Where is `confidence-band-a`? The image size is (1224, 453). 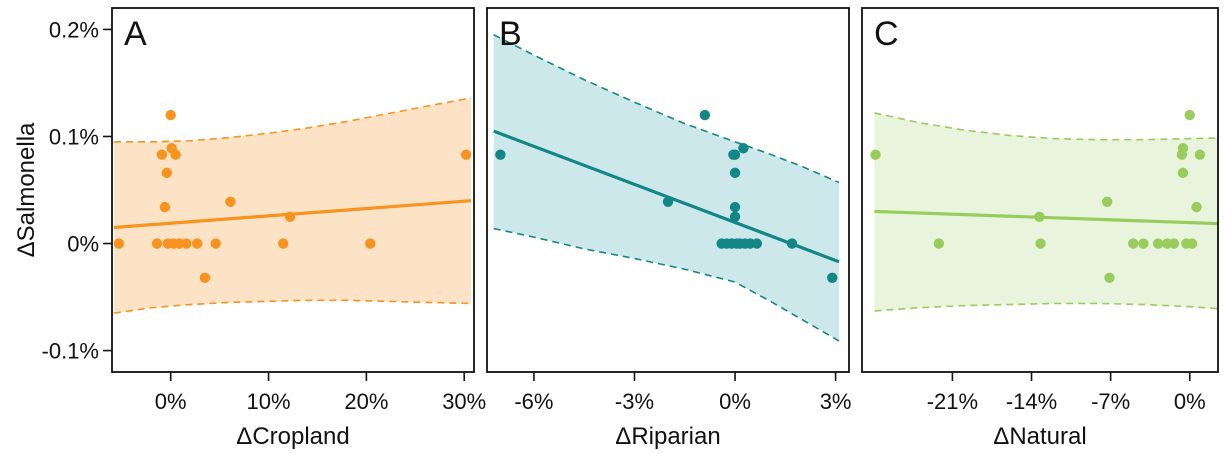 confidence-band-a is located at coordinates (292, 205).